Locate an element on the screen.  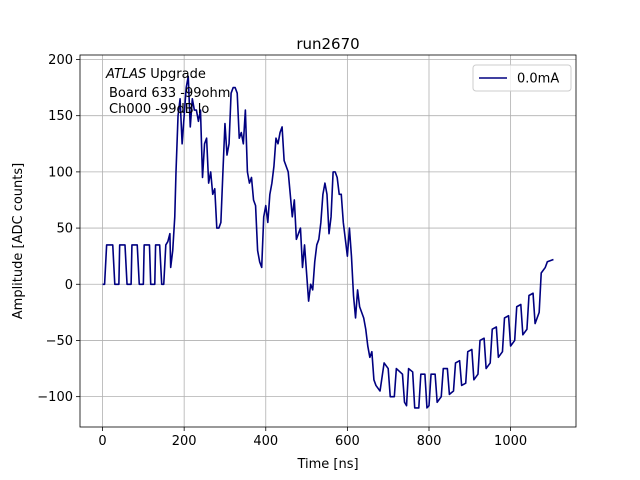
annotation: ATLAS Upgrade is located at coordinates (155, 74).